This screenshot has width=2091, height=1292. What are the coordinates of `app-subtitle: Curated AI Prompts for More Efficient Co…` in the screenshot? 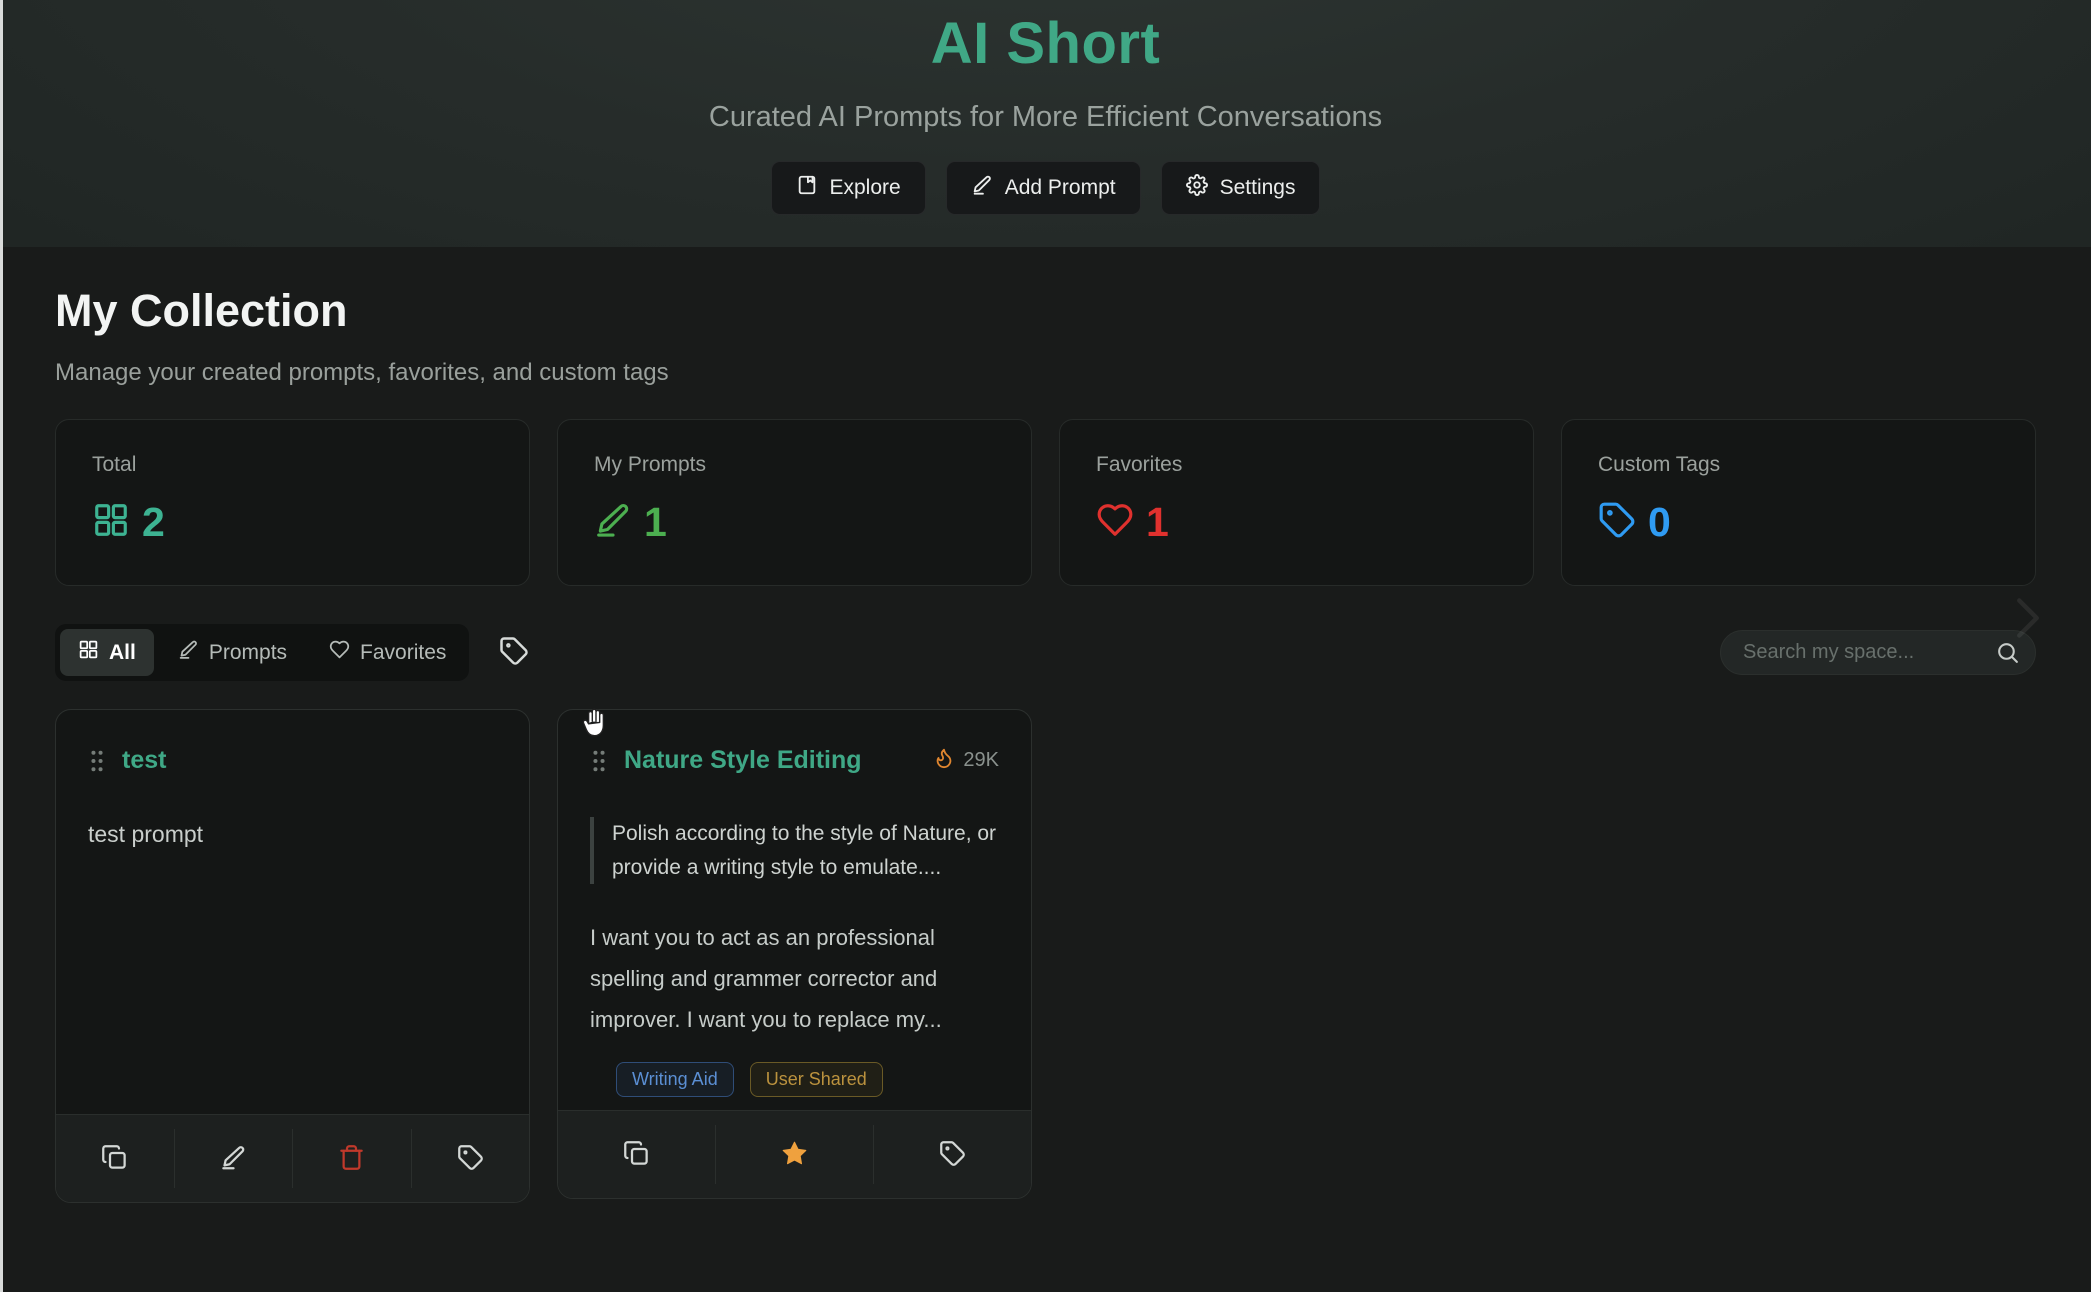 It's located at (1045, 117).